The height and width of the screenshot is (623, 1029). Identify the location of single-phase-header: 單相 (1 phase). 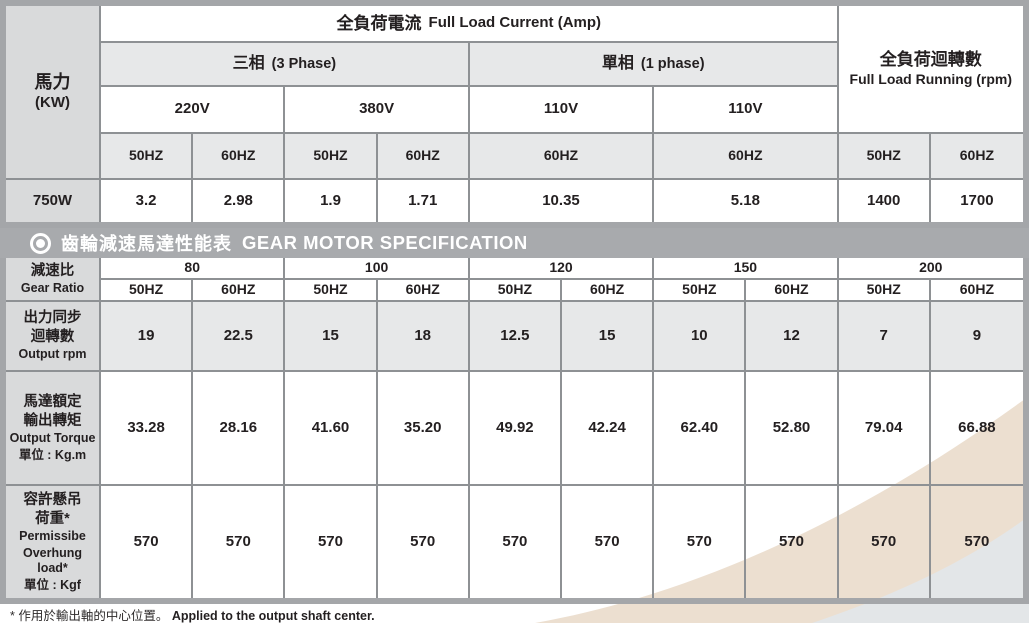
(654, 65).